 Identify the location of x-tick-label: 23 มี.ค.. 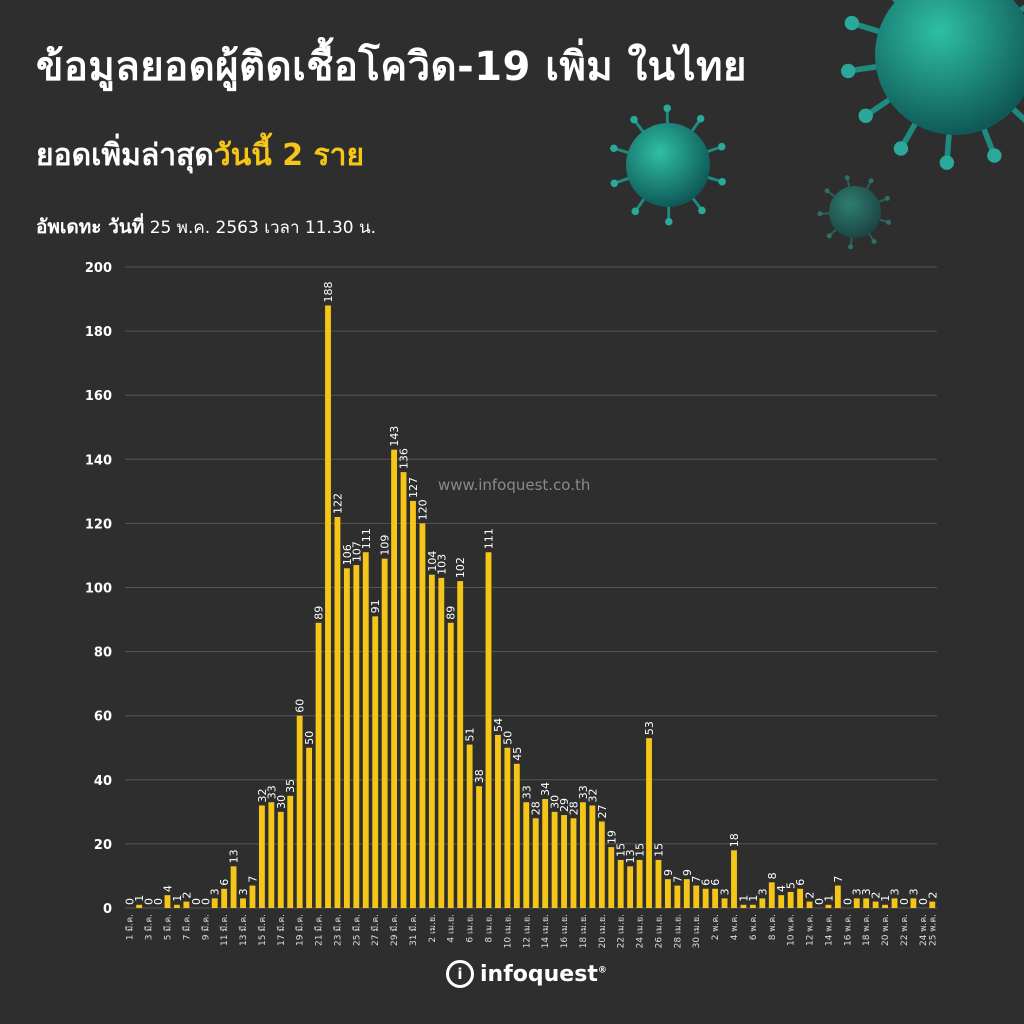
(337, 930).